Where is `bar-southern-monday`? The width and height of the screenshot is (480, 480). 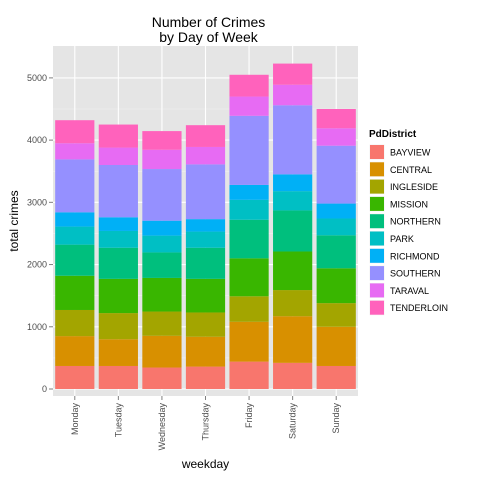
bar-southern-monday is located at coordinates (75, 186).